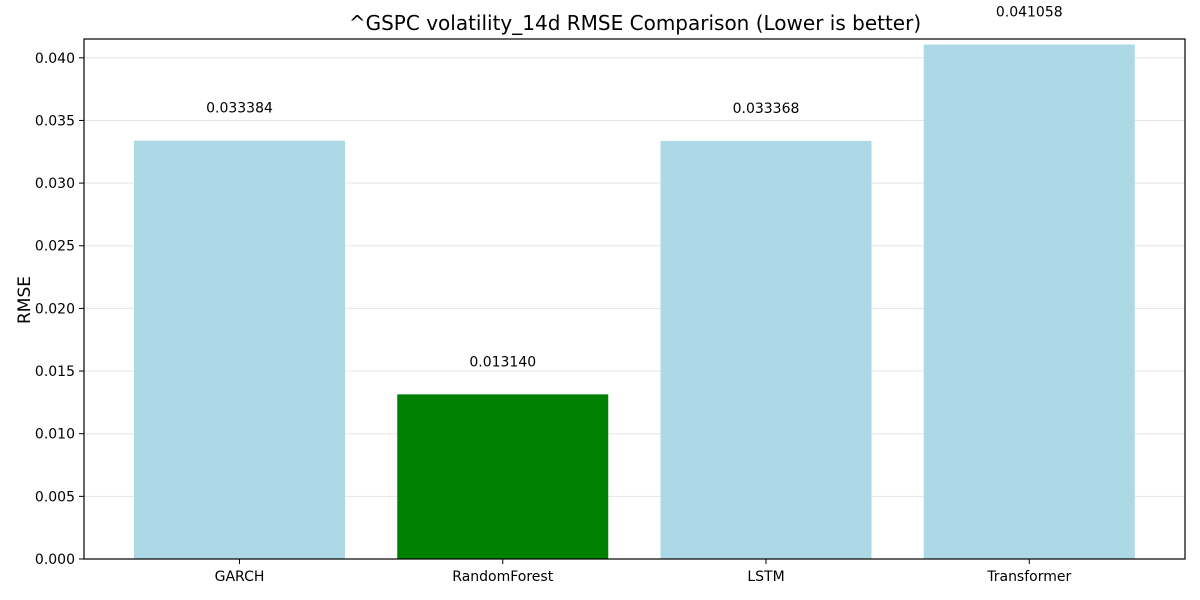  I want to click on y-tick-label: 0.040, so click(55, 59).